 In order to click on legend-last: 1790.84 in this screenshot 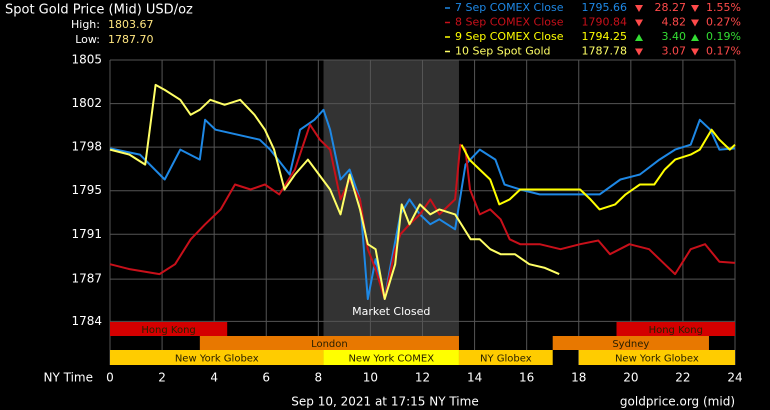, I will do `click(605, 22)`.